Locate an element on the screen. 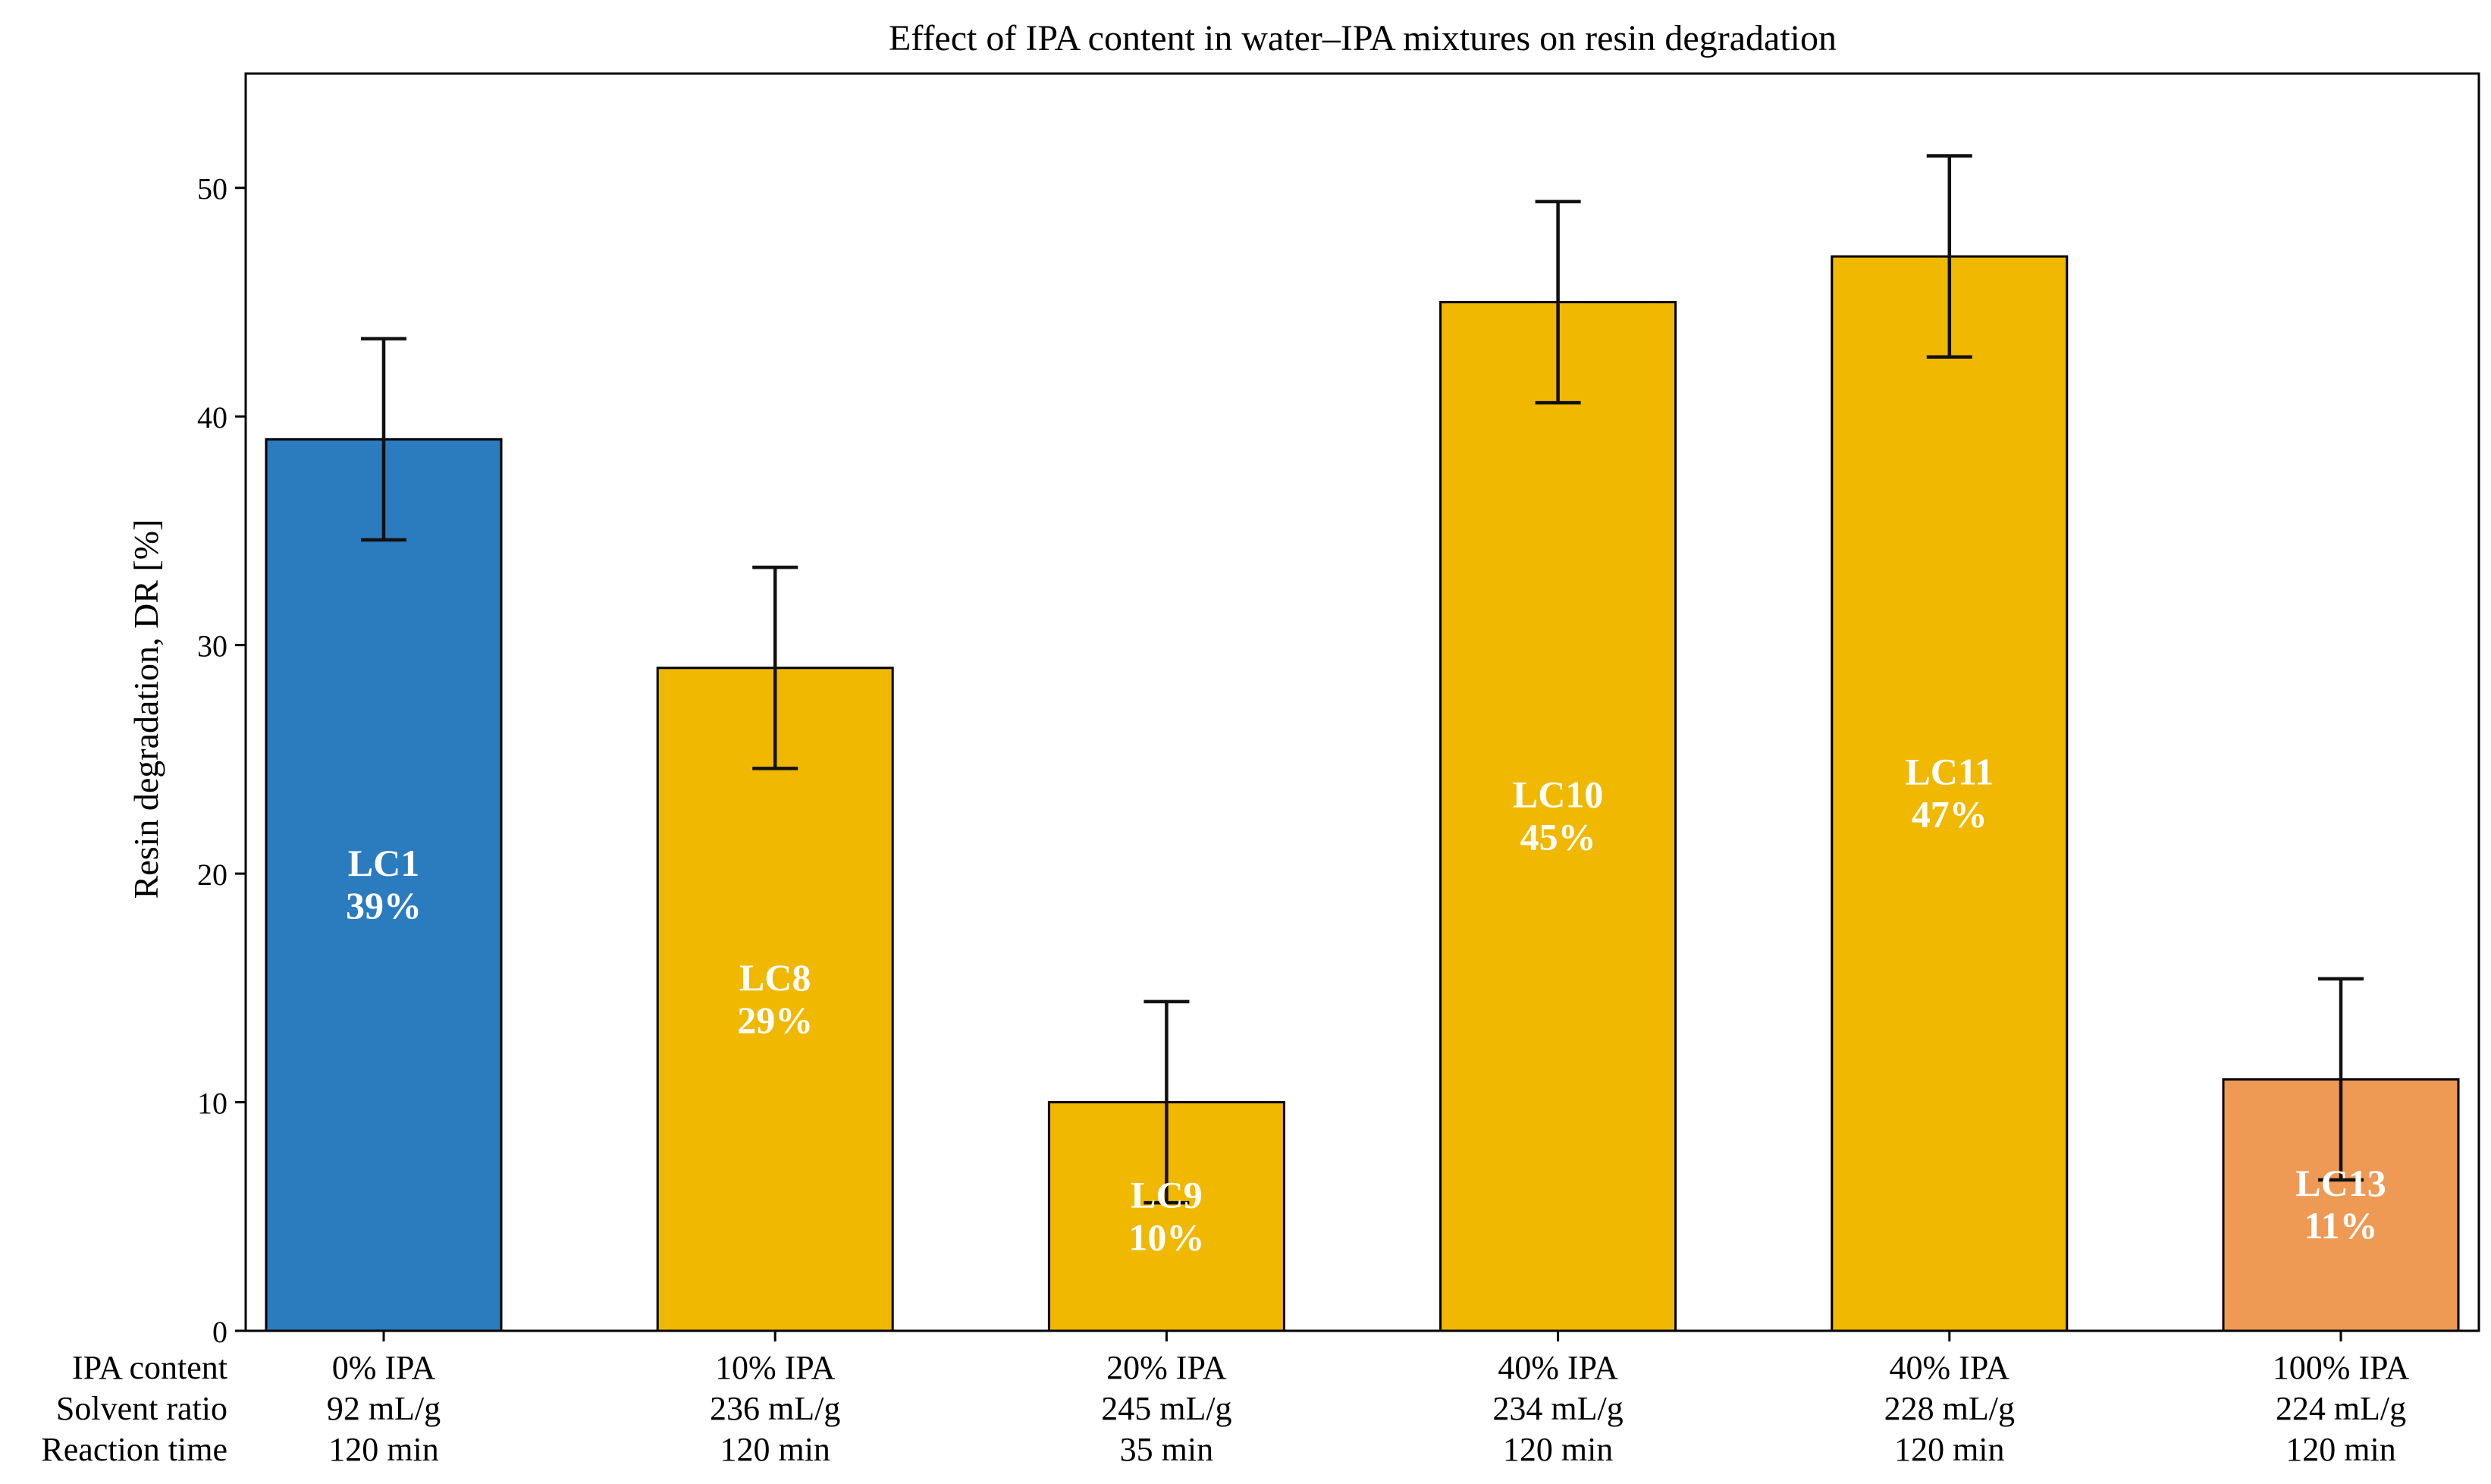  y-axis-label: Resin degradation, DR [%] is located at coordinates (146, 709).